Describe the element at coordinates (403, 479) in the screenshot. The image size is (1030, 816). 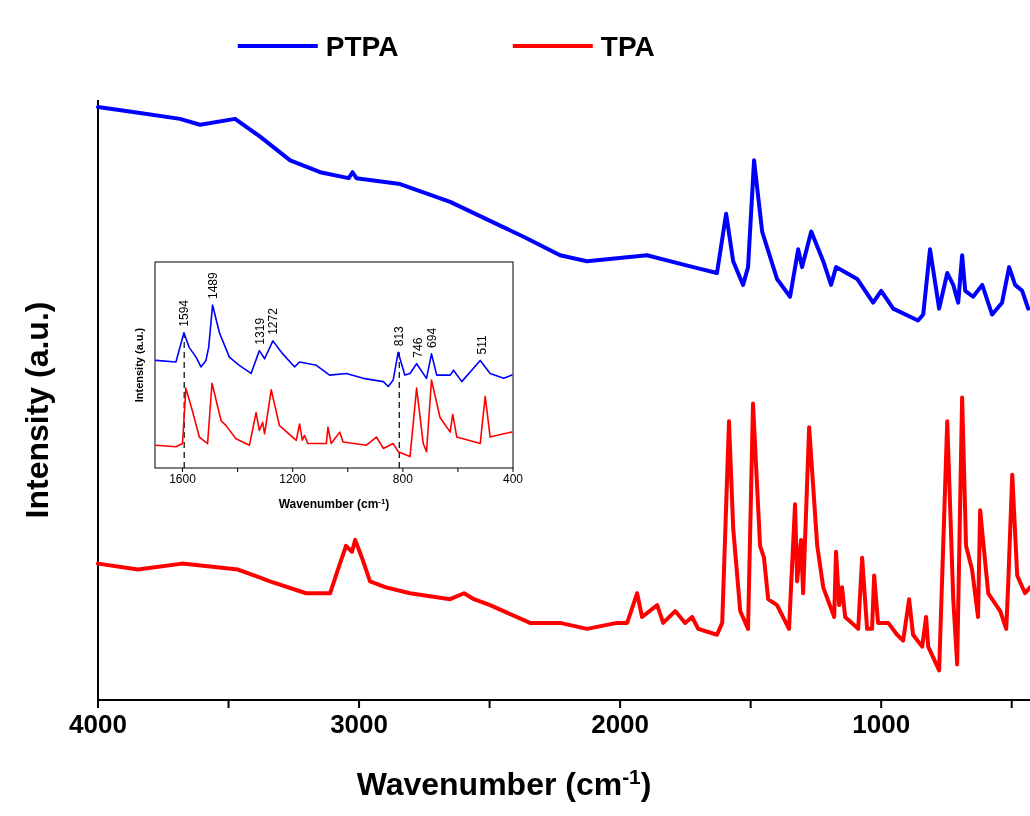
I see `x-tick-label: 800` at that location.